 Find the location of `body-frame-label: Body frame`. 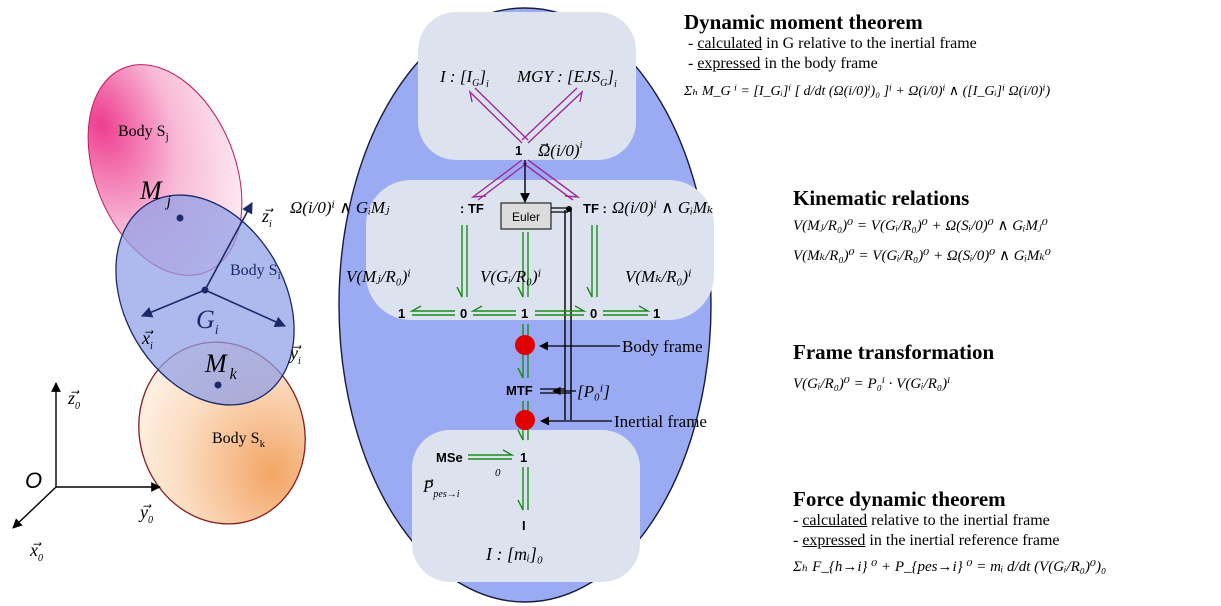

body-frame-label: Body frame is located at coordinates (662, 346).